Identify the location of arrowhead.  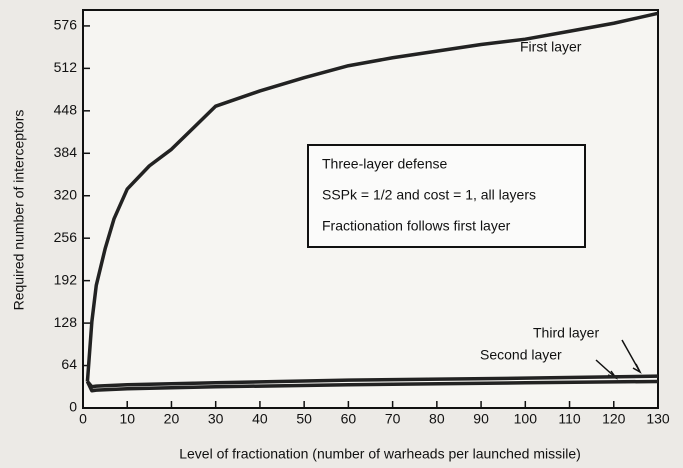
(637, 368).